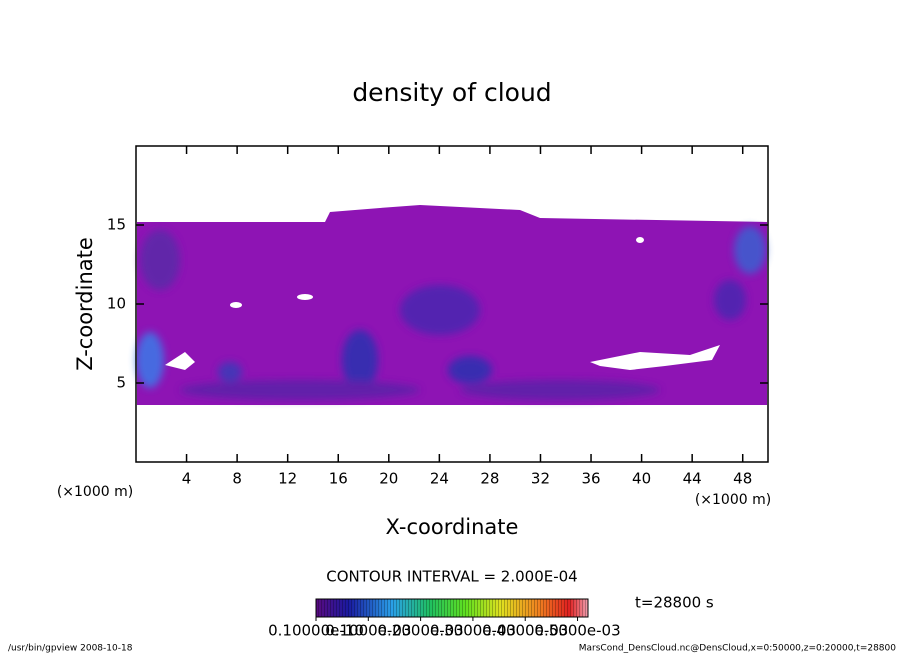  I want to click on x-tick-label: 20, so click(388, 479).